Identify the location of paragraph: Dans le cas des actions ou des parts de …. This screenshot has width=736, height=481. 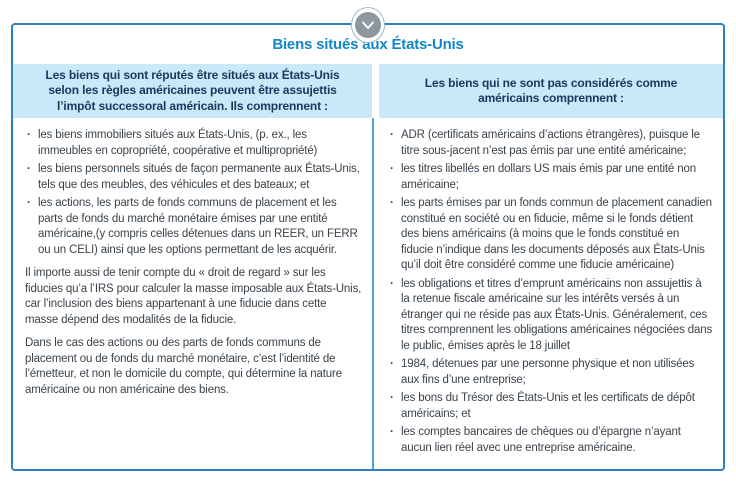
(183, 366).